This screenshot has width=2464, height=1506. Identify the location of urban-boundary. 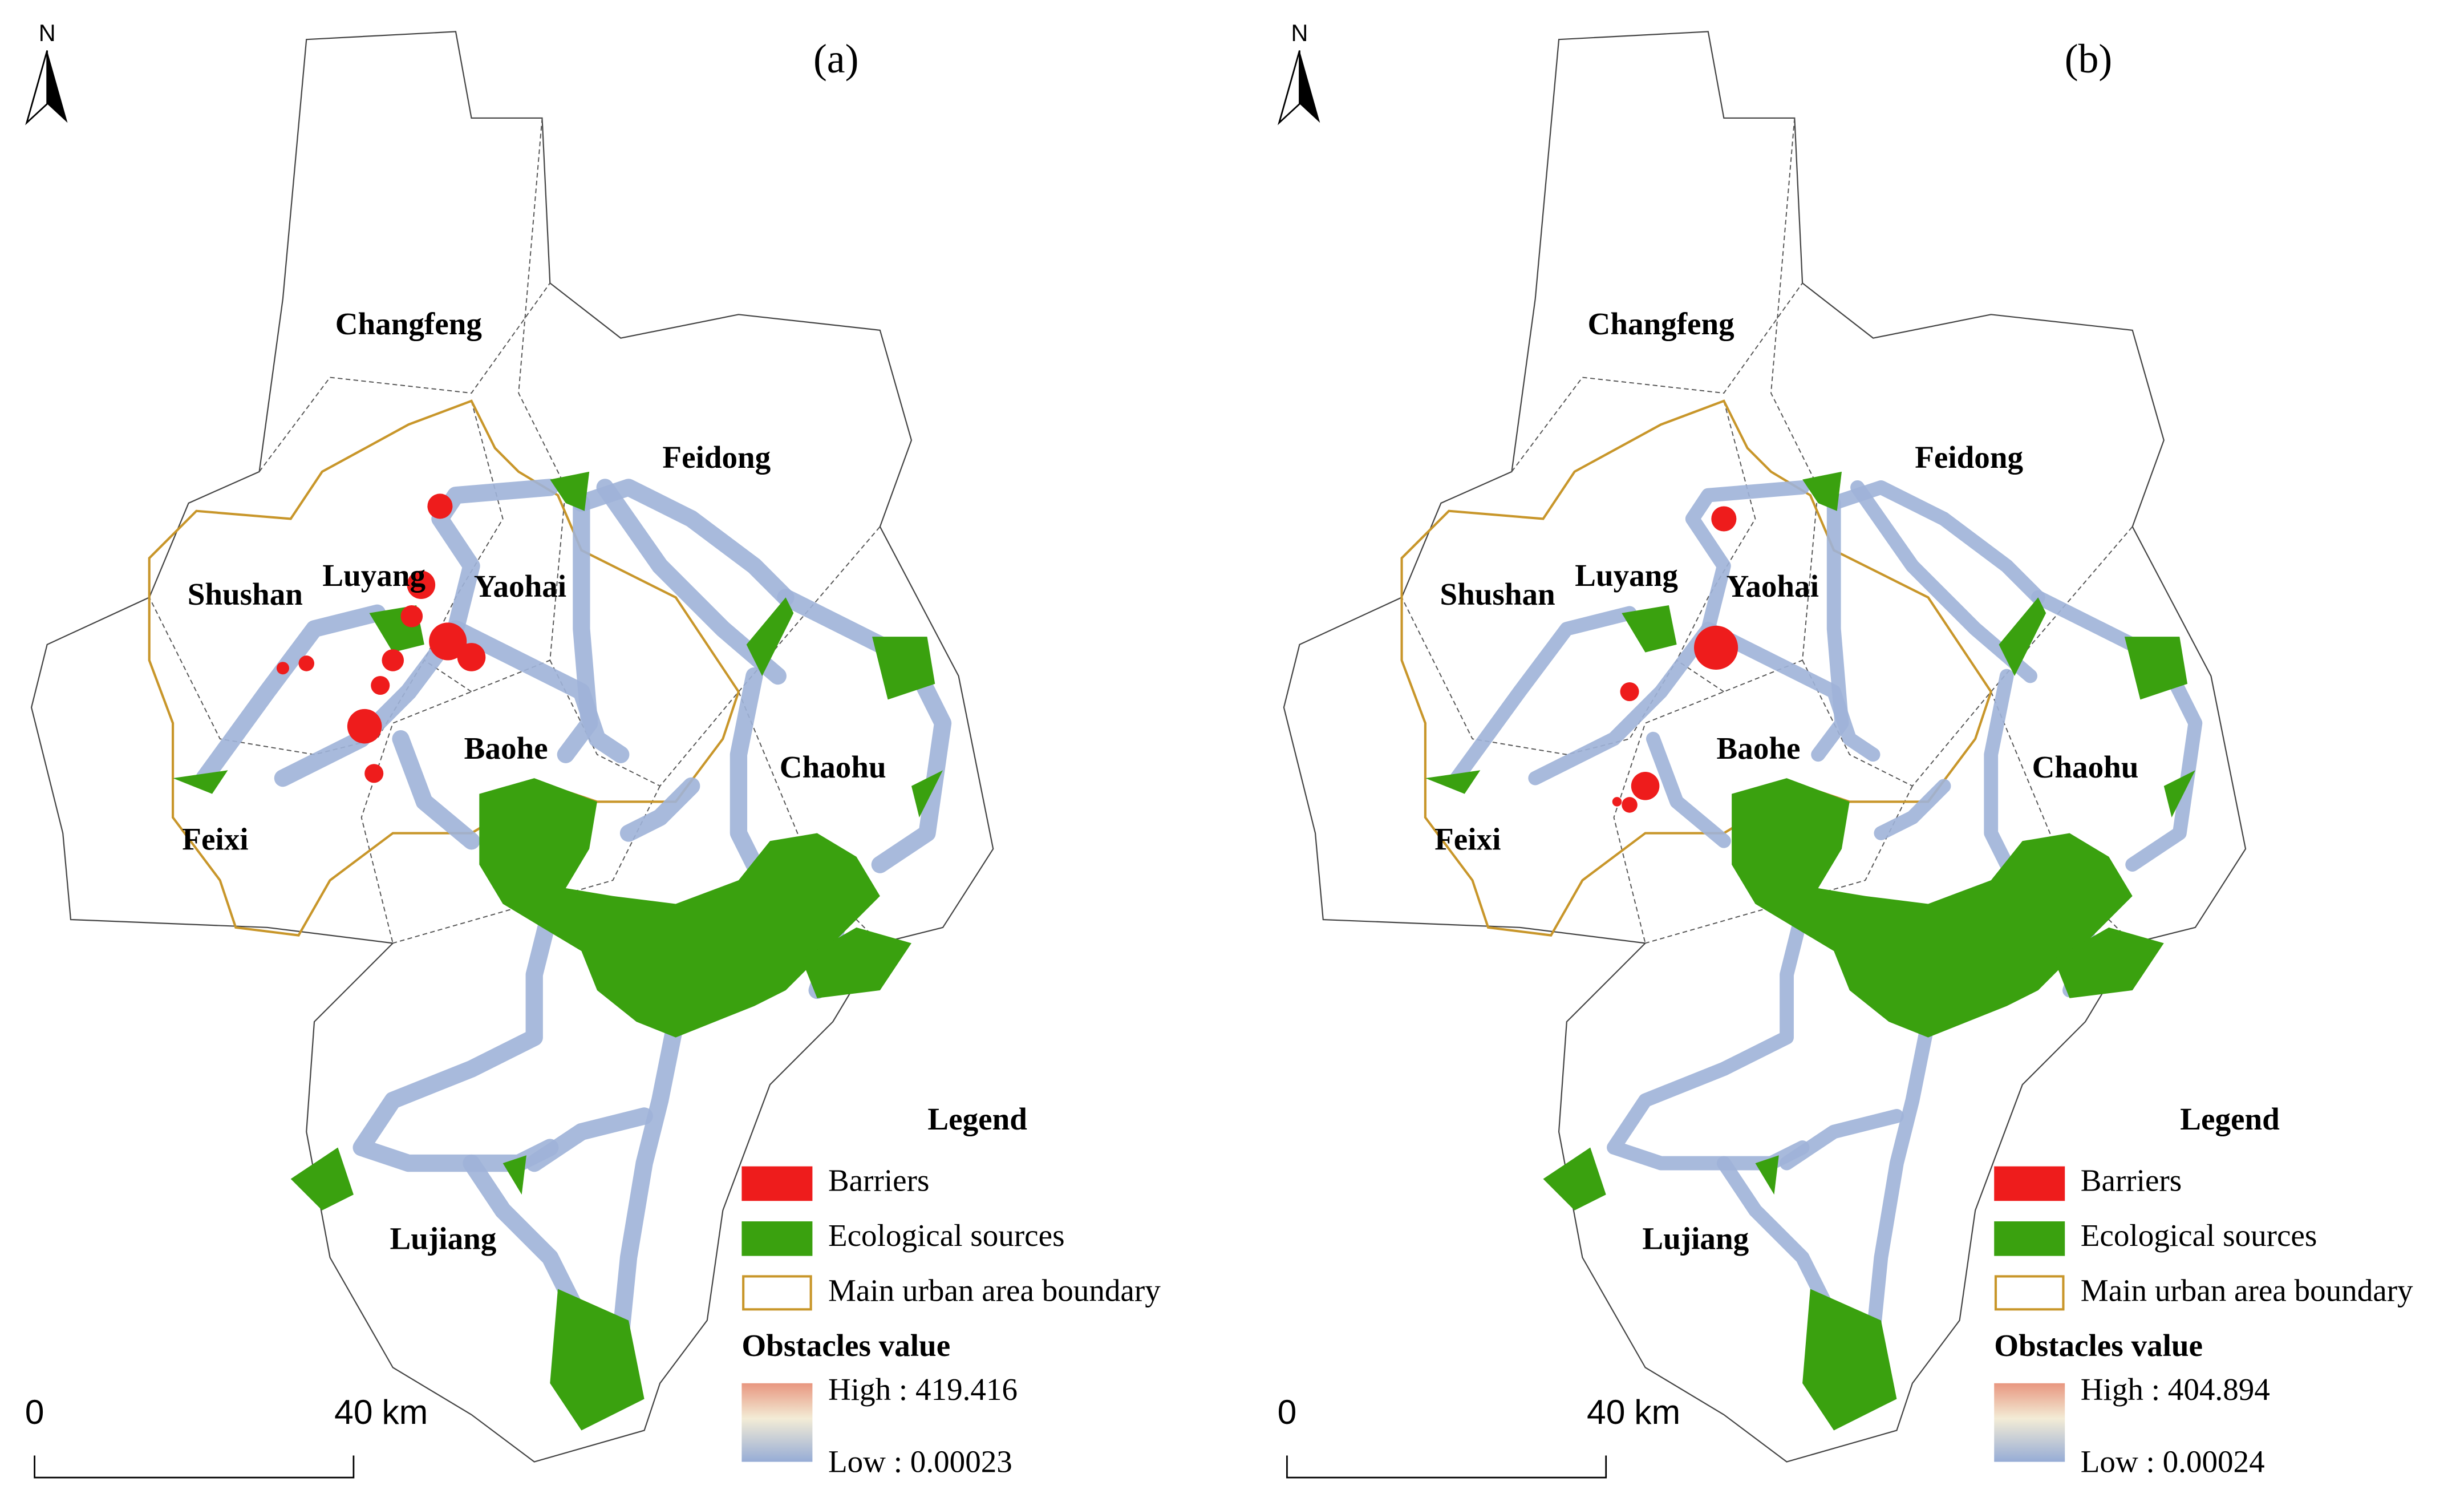
(1696, 668).